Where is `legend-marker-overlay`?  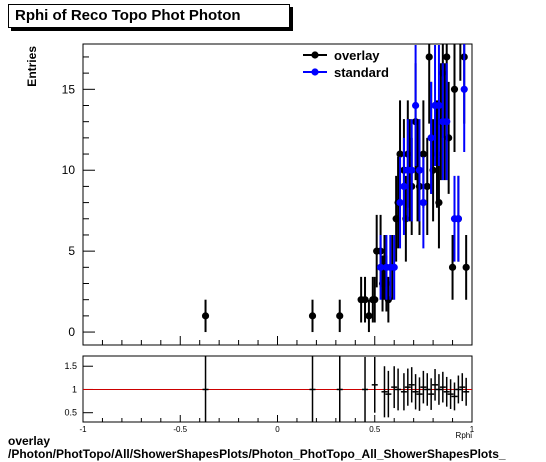 legend-marker-overlay is located at coordinates (315, 55).